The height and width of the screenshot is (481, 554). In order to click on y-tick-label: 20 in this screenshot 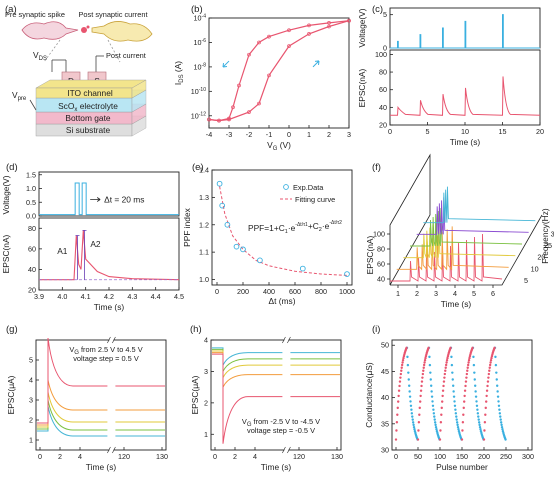, I will do `click(32, 290)`.